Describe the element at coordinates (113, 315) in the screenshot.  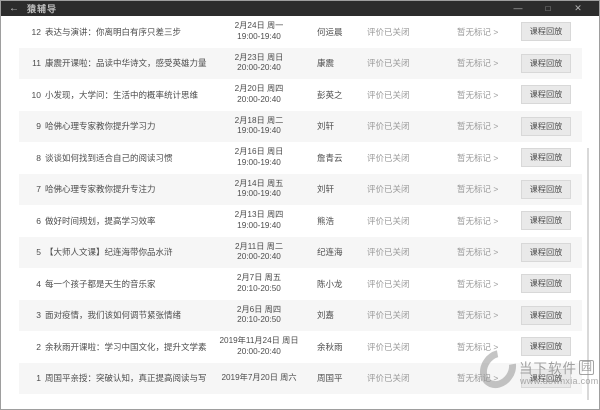
I see `course-title: 面对疫情，我们该如何调节紧张情绪` at that location.